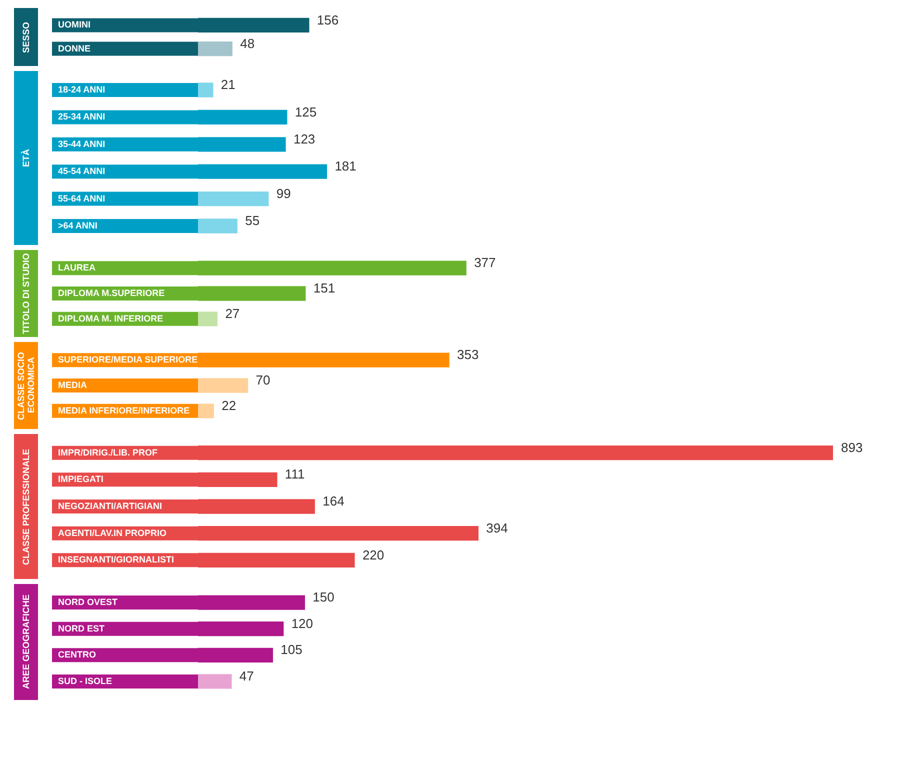 The height and width of the screenshot is (779, 900). What do you see at coordinates (78, 225) in the screenshot?
I see `y-tick-label: >64 ANNI` at bounding box center [78, 225].